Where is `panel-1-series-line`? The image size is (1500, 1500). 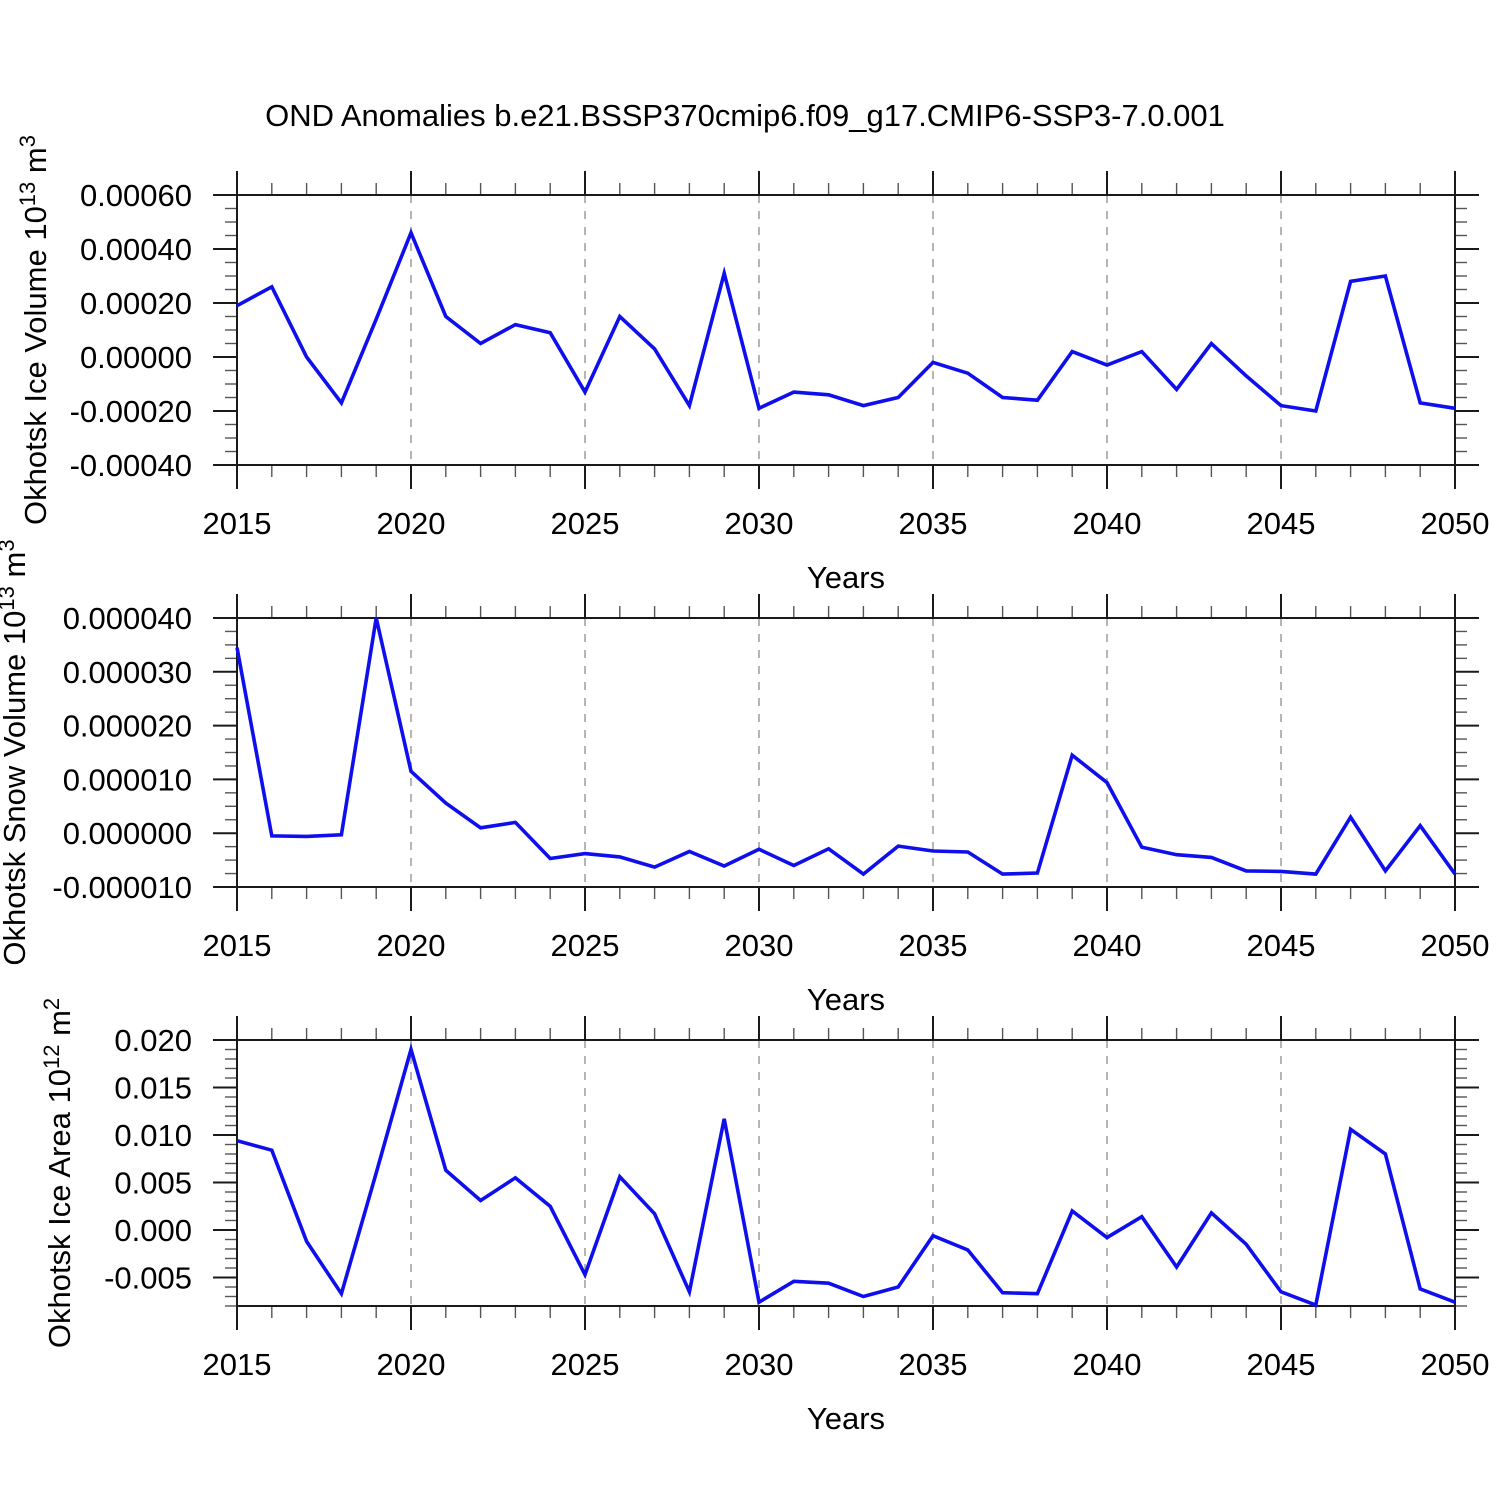 panel-1-series-line is located at coordinates (846, 747).